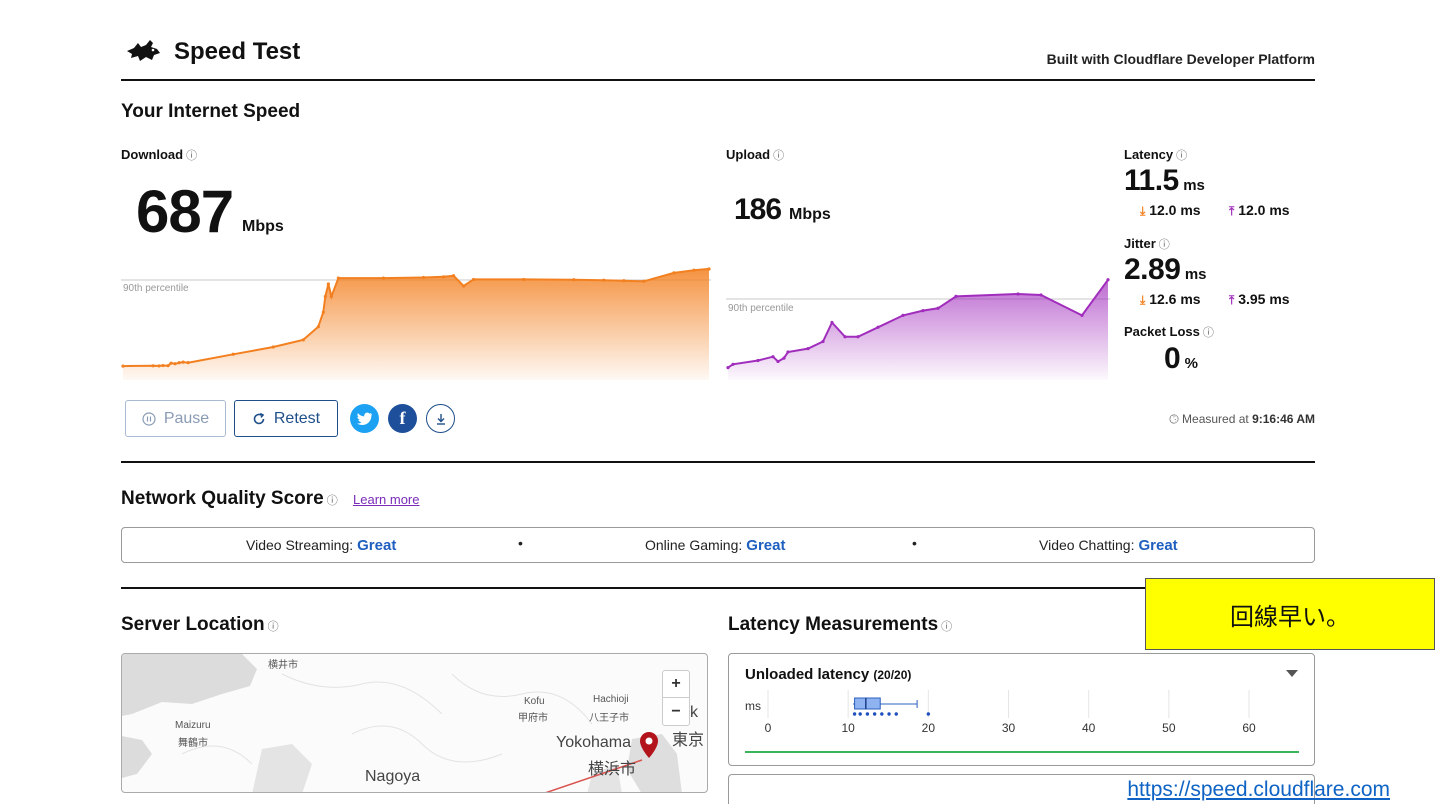 The image size is (1440, 810). I want to click on jitter-down: ⤓ 12.6 ms, so click(1170, 299).